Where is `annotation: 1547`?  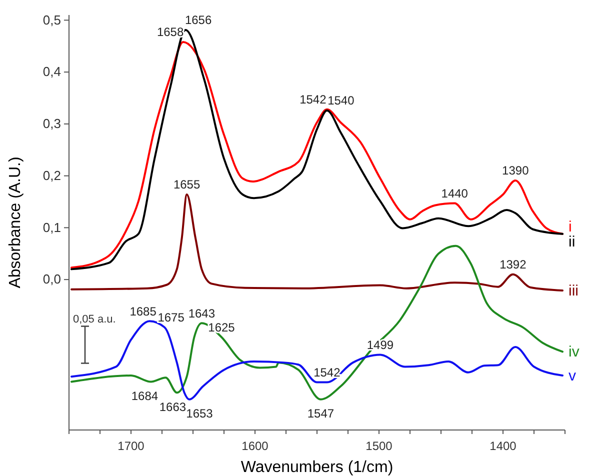
annotation: 1547 is located at coordinates (320, 413).